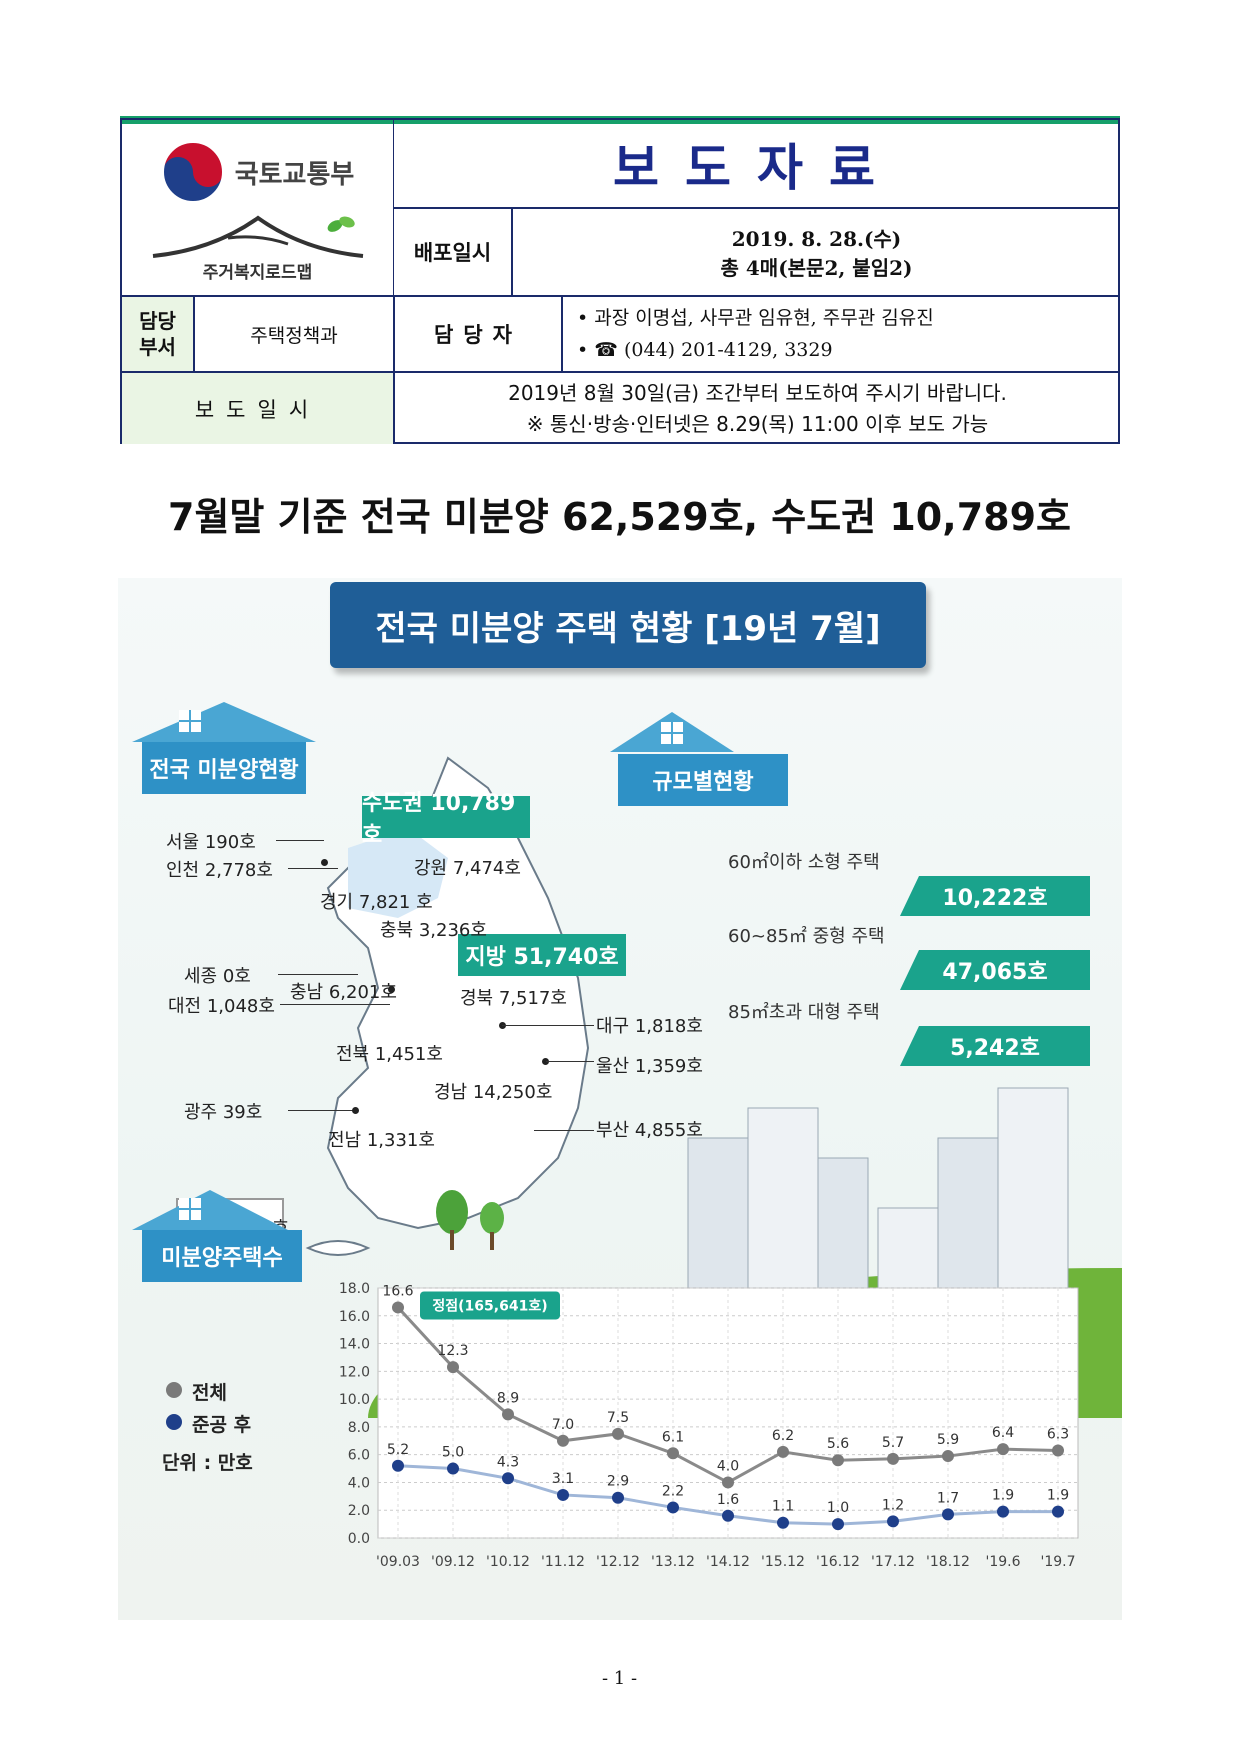 The image size is (1239, 1752). I want to click on region-gyeongbuk: 경북 7,517호, so click(513, 998).